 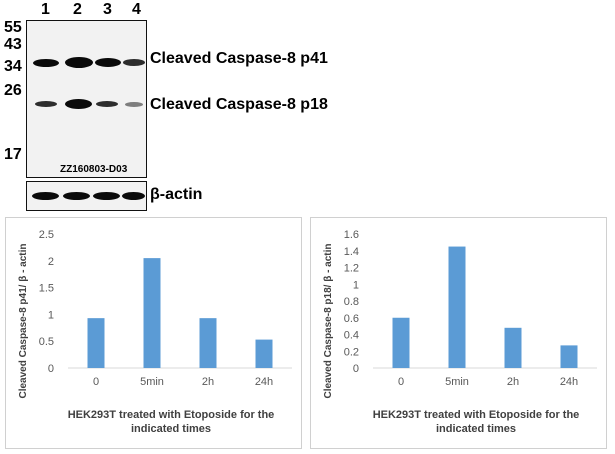 I want to click on band-actin-lane1, so click(x=45, y=196).